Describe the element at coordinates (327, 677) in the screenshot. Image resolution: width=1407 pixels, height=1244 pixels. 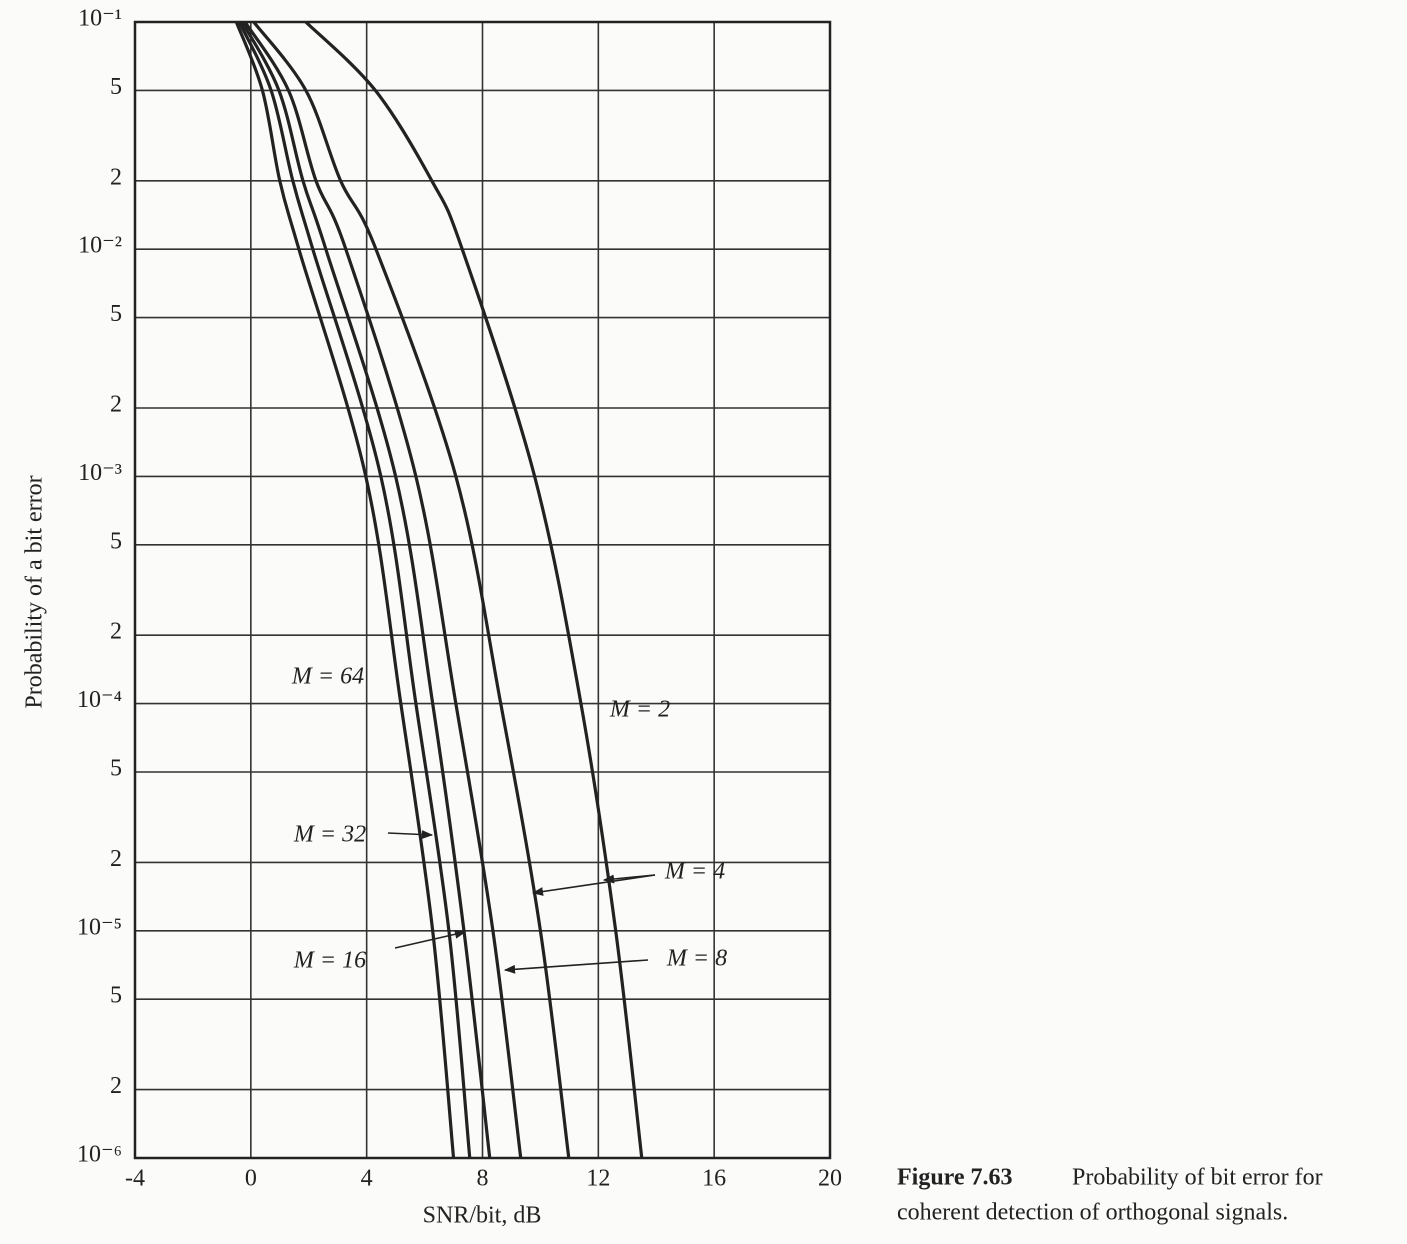
I see `curve-label: M = 64` at that location.